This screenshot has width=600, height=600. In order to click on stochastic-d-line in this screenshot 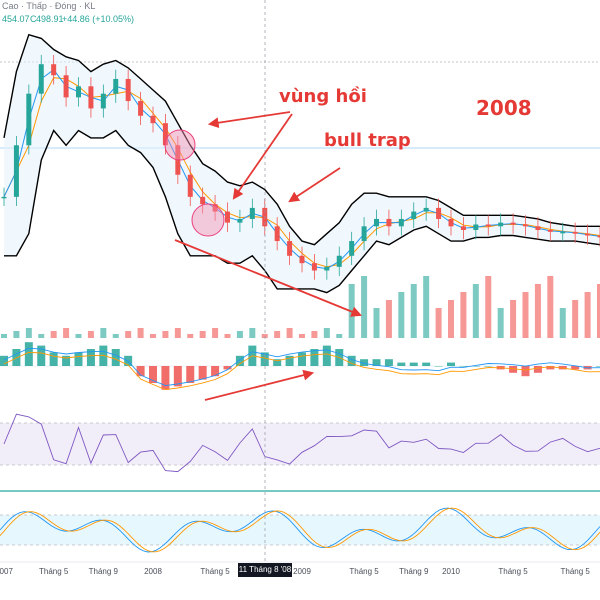, I will do `click(300, 530)`.